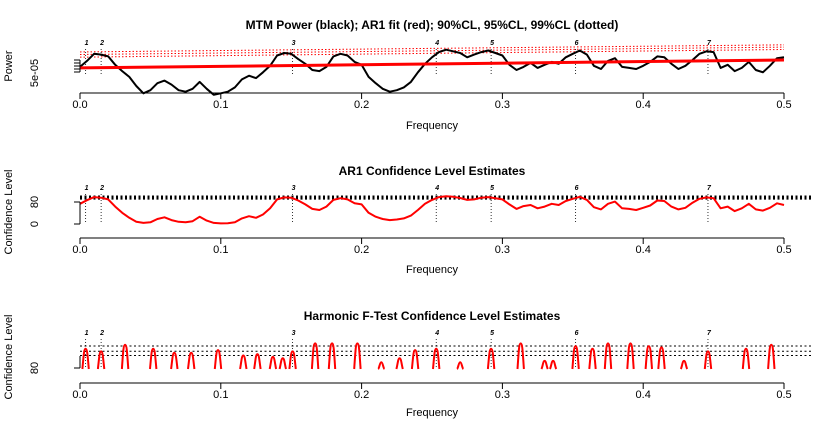  What do you see at coordinates (436, 43) in the screenshot?
I see `power-peak-label-4: 4` at bounding box center [436, 43].